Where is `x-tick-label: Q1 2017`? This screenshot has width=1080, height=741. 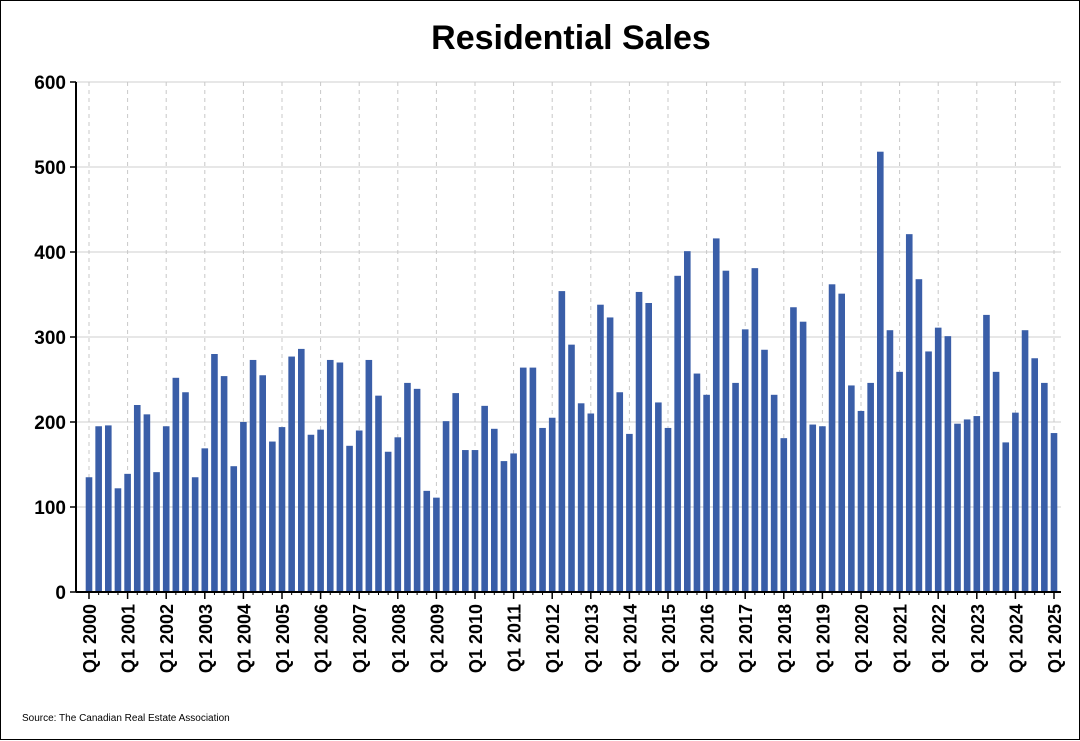
x-tick-label: Q1 2017 is located at coordinates (746, 638).